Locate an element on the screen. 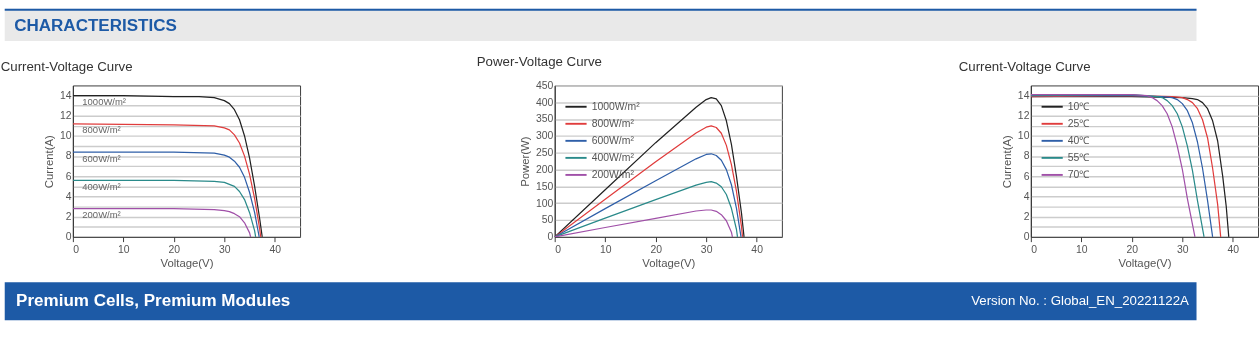 This screenshot has width=1259, height=357. y-tick-label: 200 is located at coordinates (544, 169).